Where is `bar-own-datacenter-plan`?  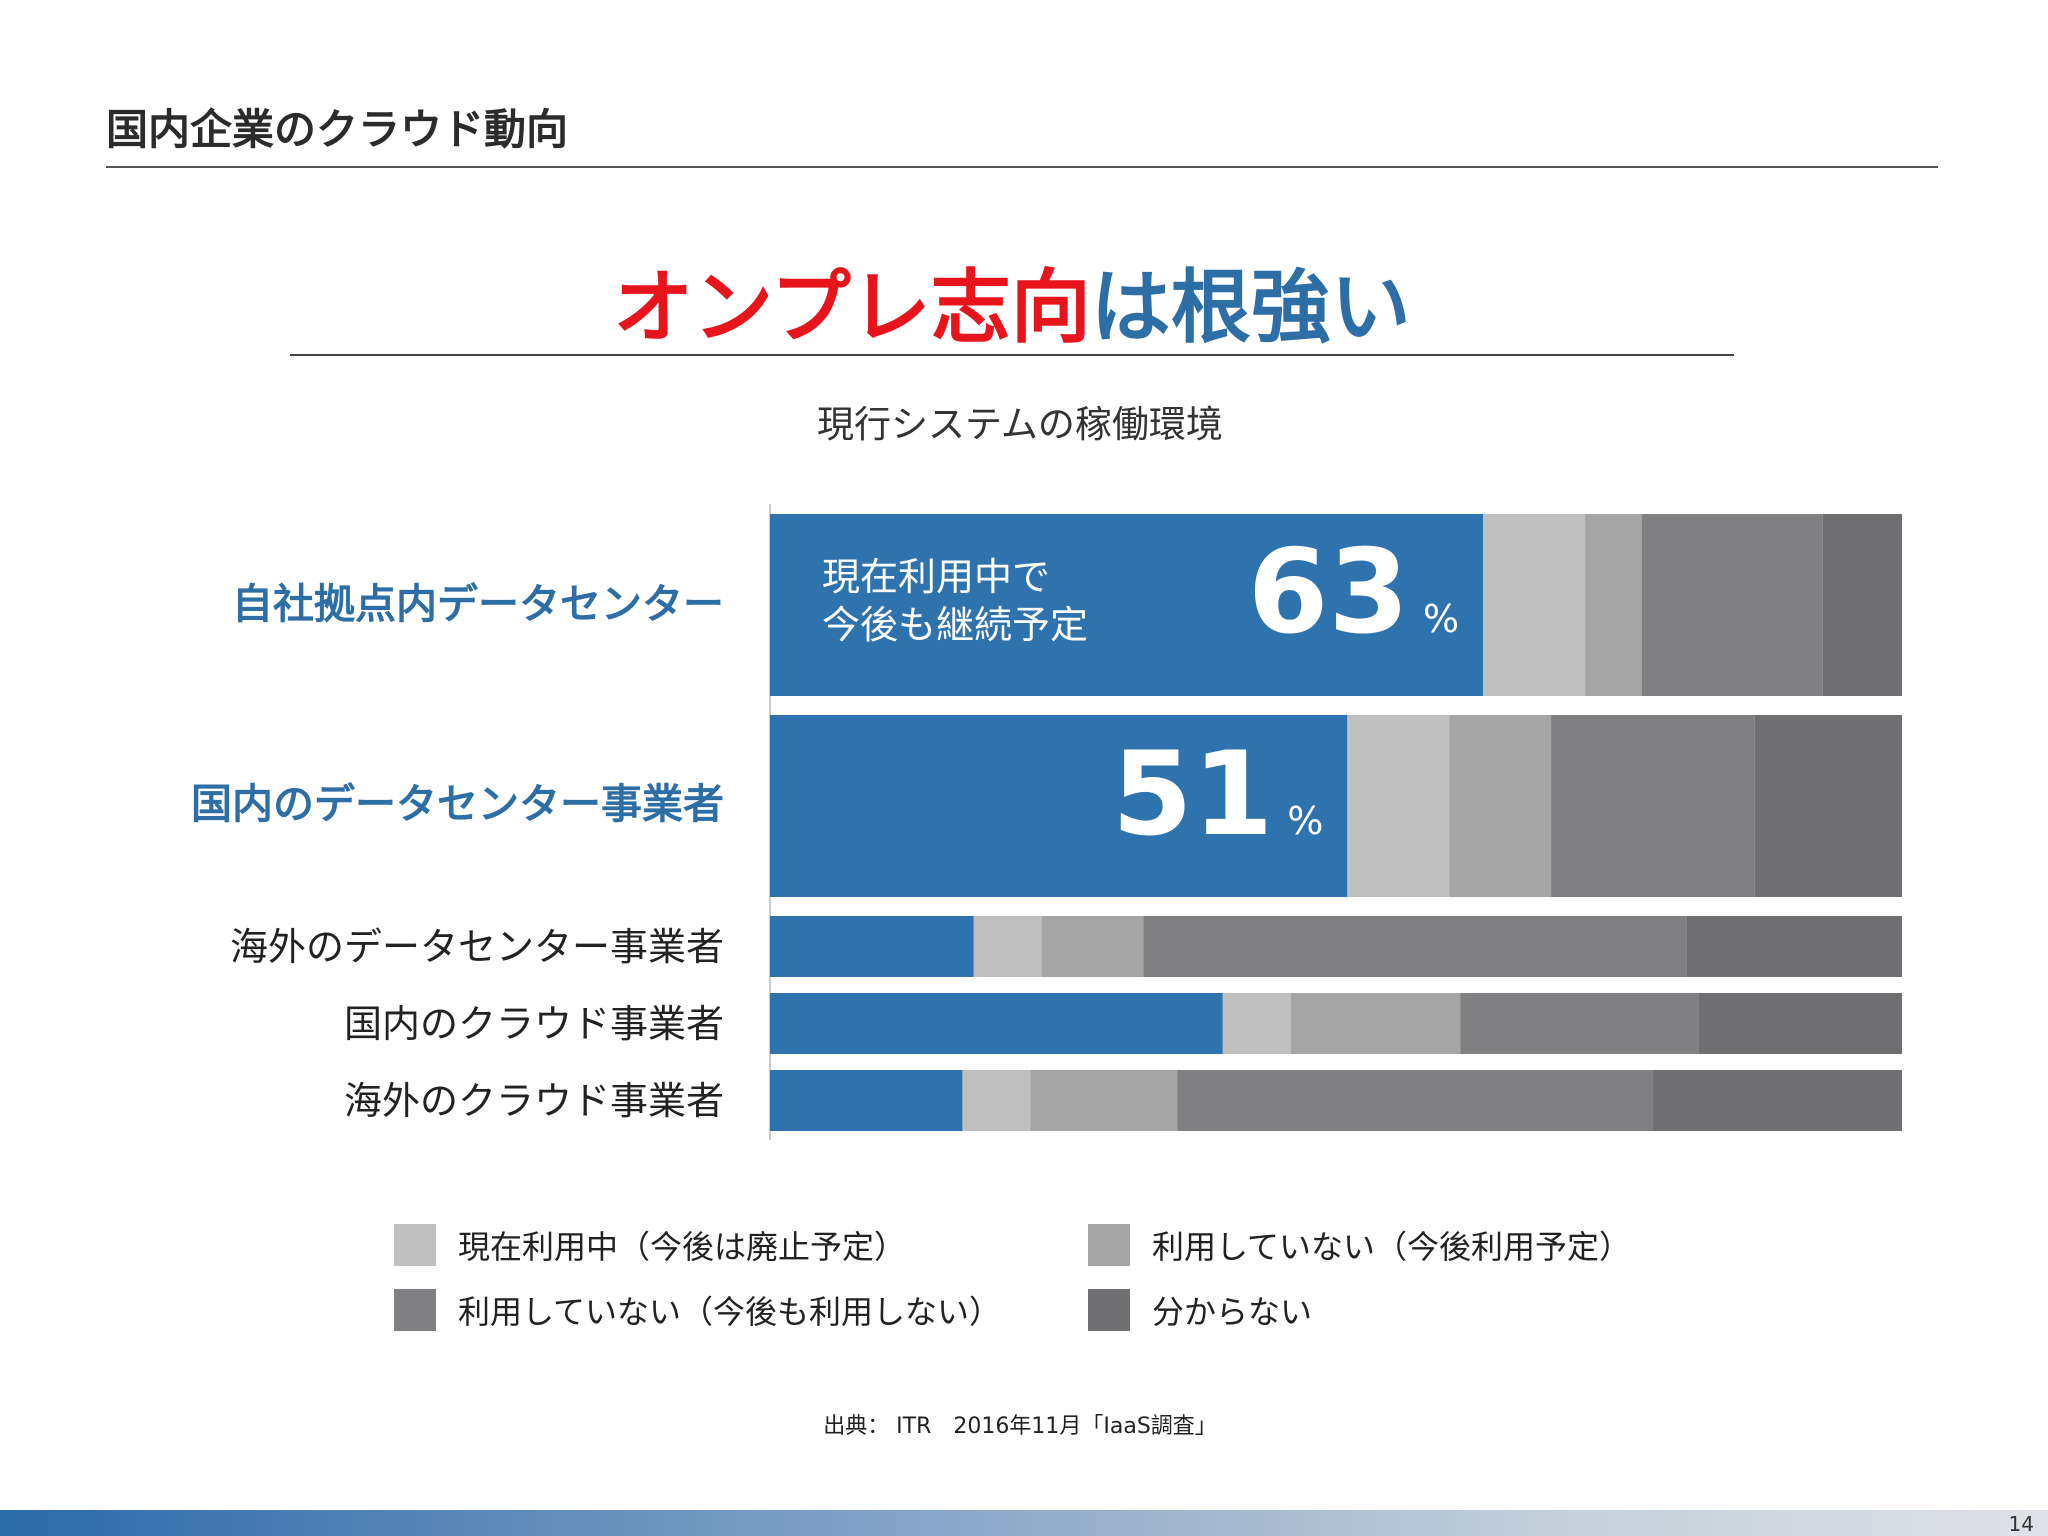
bar-own-datacenter-plan is located at coordinates (1613, 605).